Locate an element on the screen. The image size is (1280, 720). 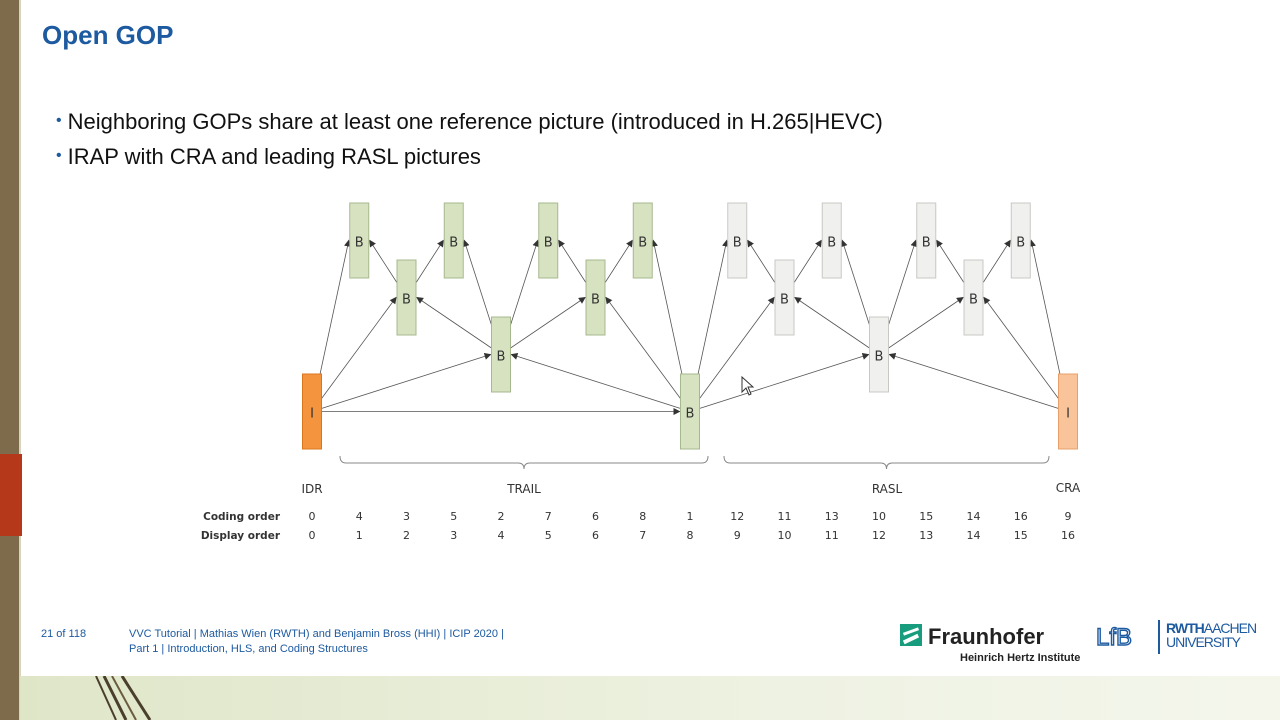
display-order-value: 12 is located at coordinates (879, 535).